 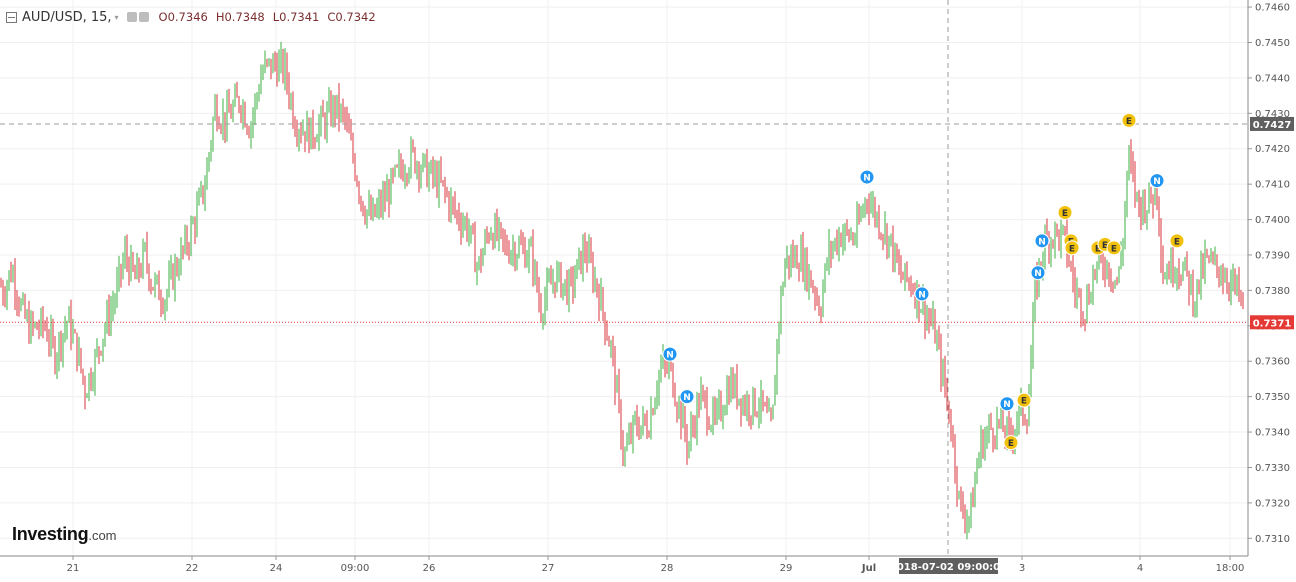 I want to click on crosshair-time-badge, so click(x=948, y=566).